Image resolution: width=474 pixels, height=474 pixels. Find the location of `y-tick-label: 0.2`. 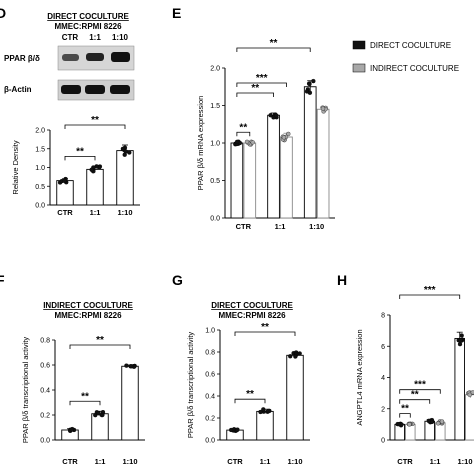

y-tick-label: 0.2 is located at coordinates (210, 419).